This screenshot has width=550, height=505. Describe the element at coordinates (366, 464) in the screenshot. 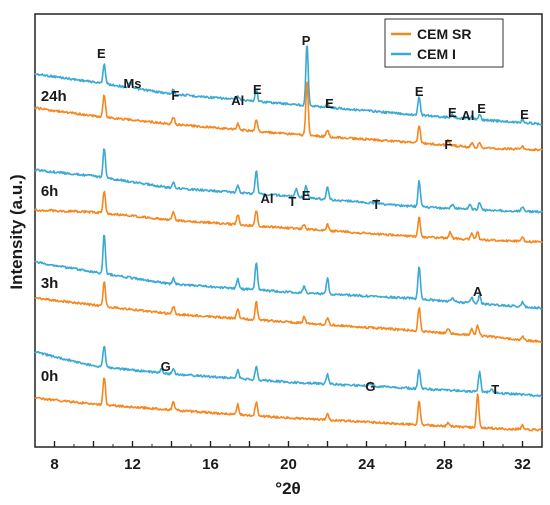

I see `x-tick-label: 24` at that location.